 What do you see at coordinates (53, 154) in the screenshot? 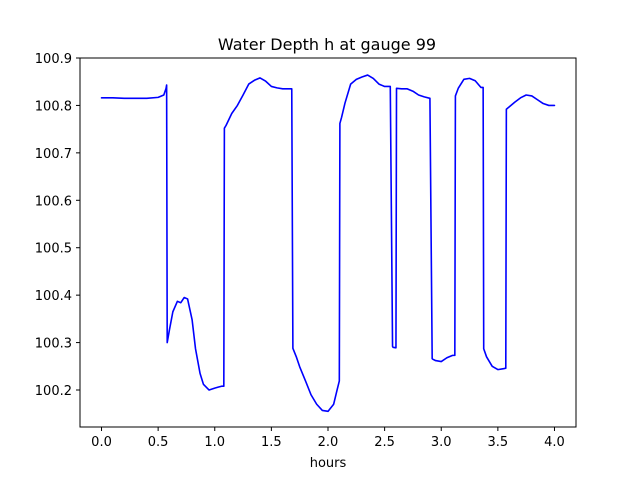
I see `y-tick-label: 100.7` at bounding box center [53, 154].